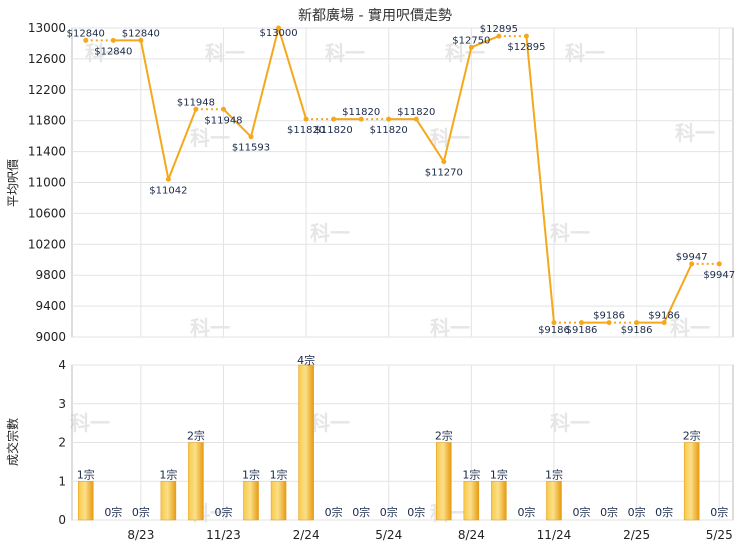  Describe the element at coordinates (62, 365) in the screenshot. I see `count-tick-label: 4` at that location.